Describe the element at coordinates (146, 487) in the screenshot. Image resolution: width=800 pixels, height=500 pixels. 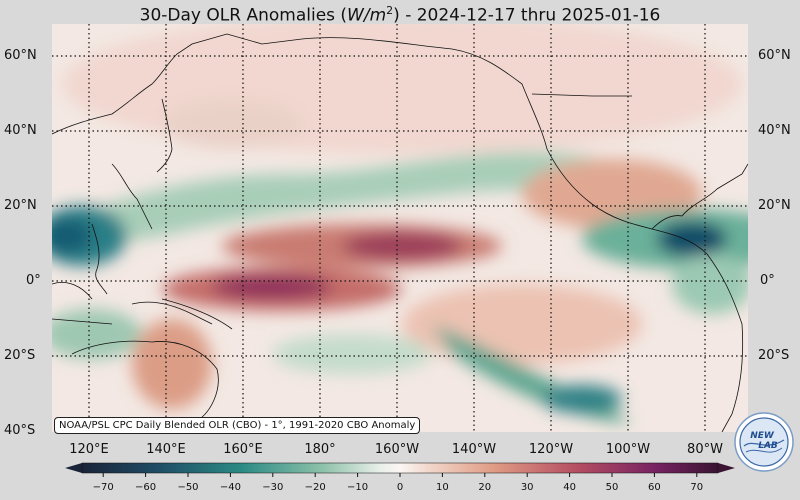
I see `colorbar-tick-label: −60` at that location.